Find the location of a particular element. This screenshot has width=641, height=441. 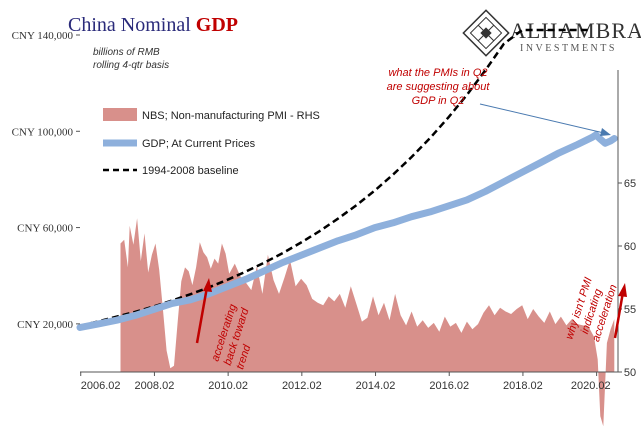

right-tick-label: 60 is located at coordinates (630, 247).